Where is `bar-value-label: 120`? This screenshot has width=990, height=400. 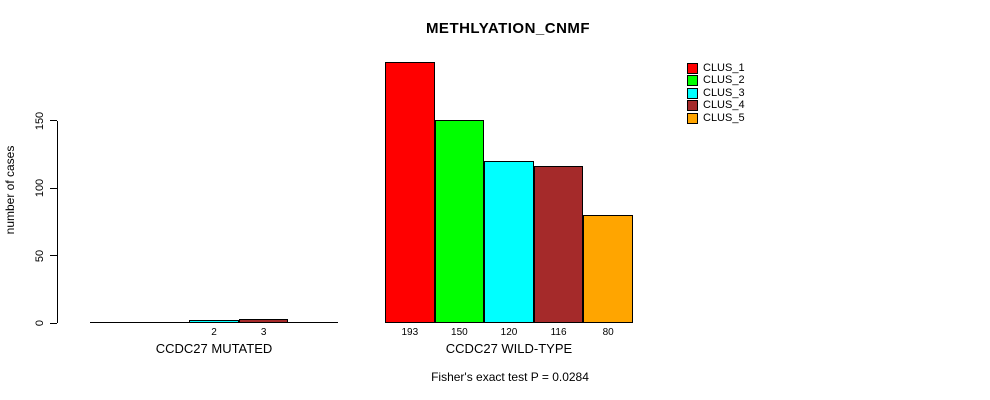
bar-value-label: 120 is located at coordinates (509, 332).